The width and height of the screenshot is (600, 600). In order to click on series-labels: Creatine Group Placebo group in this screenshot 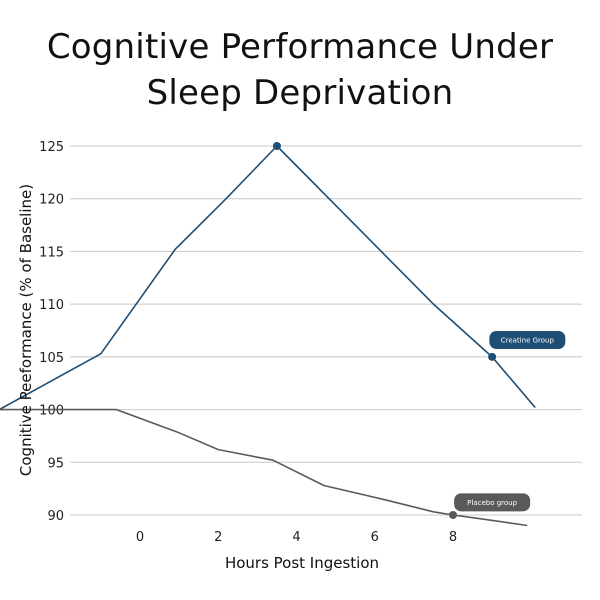, I will do `click(510, 421)`.